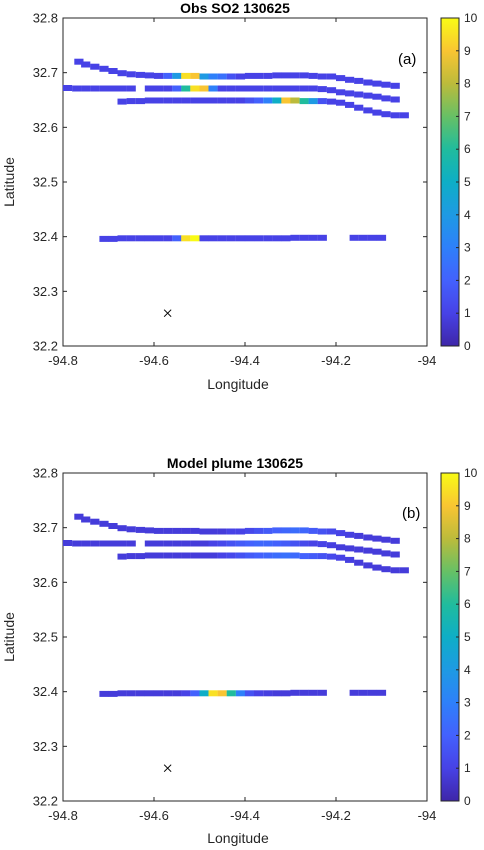  What do you see at coordinates (245, 815) in the screenshot?
I see `x-tick-label: -94.4` at bounding box center [245, 815].